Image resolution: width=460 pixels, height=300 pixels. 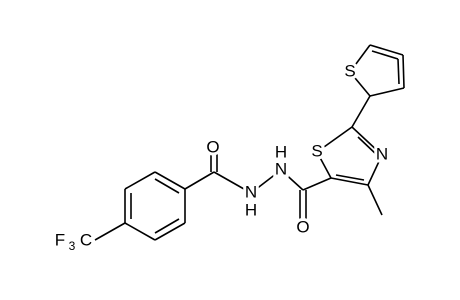 I want to click on atom-label: C, so click(x=86, y=239).